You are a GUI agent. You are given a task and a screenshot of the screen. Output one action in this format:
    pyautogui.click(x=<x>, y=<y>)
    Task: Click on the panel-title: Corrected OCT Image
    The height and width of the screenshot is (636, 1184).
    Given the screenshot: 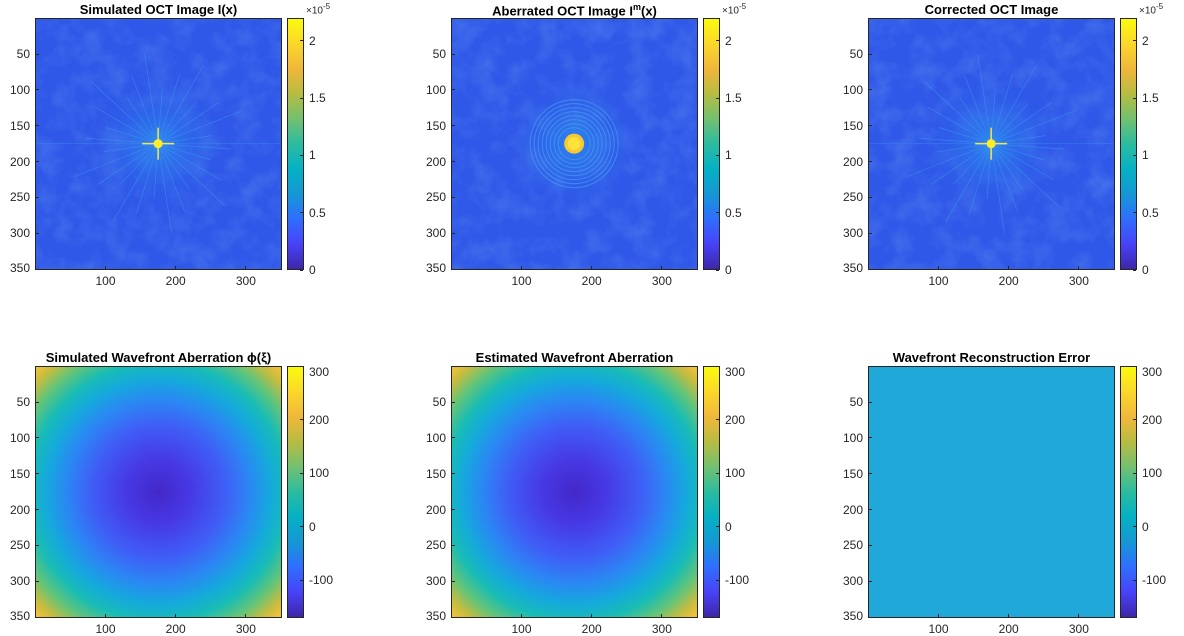 What is the action you would take?
    pyautogui.click(x=992, y=9)
    